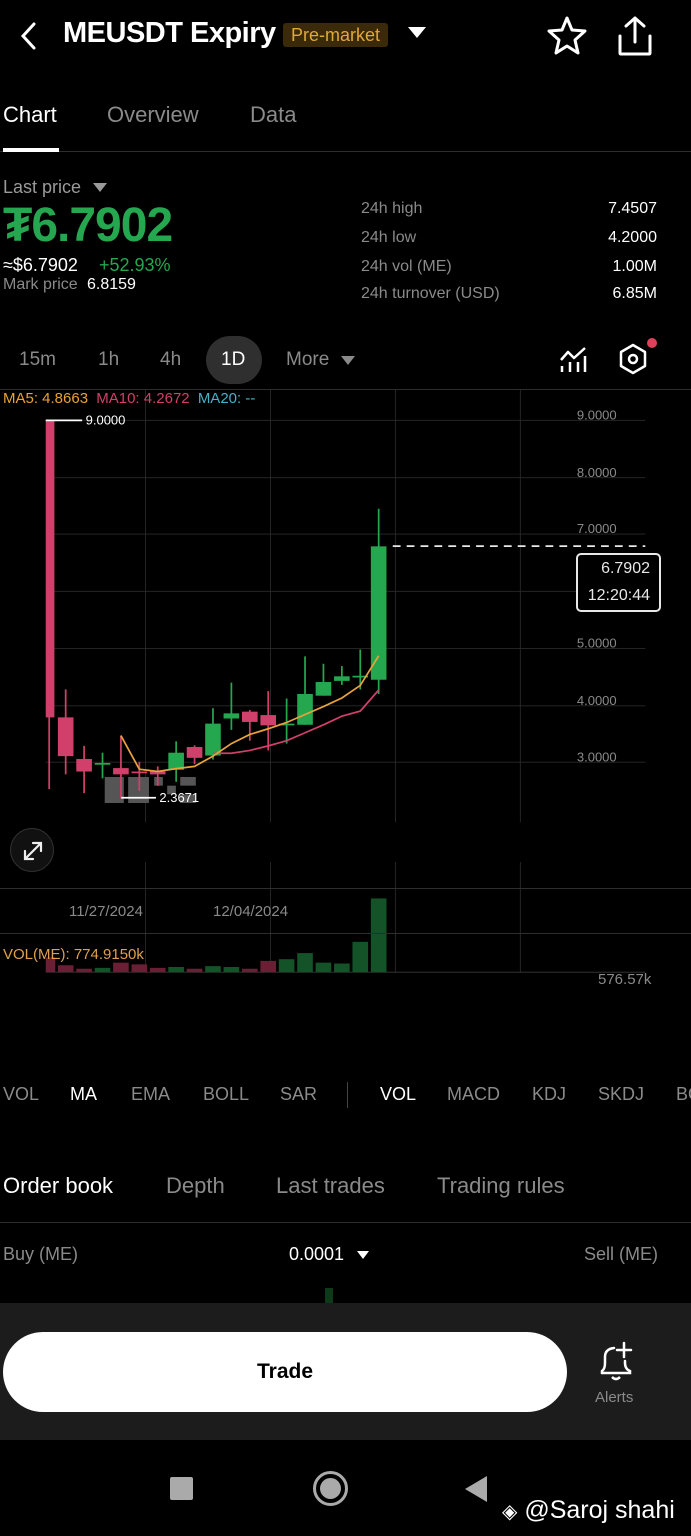 The width and height of the screenshot is (691, 1536). I want to click on expand-chart-button, so click(32, 850).